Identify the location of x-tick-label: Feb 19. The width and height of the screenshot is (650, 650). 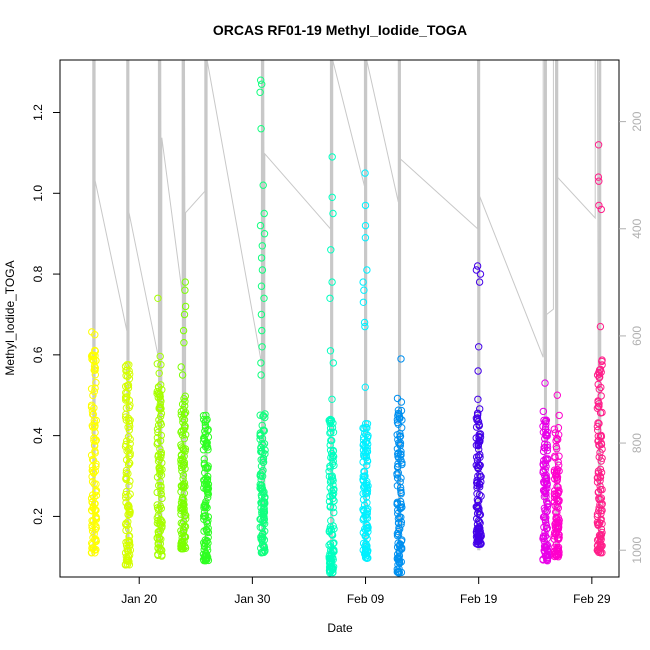
(479, 599).